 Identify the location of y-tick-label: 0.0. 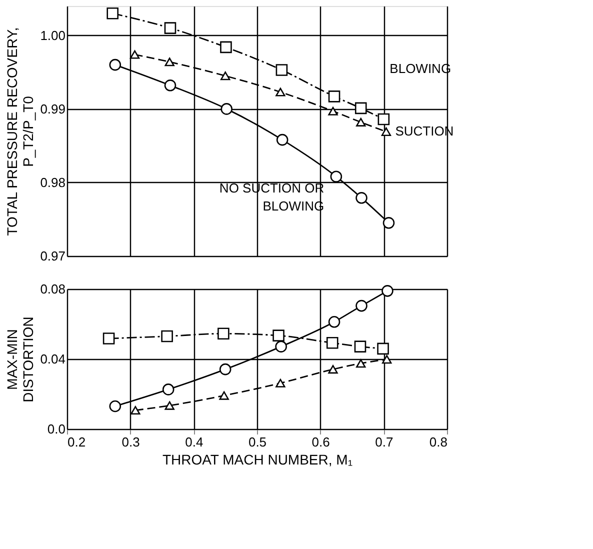
(56, 429).